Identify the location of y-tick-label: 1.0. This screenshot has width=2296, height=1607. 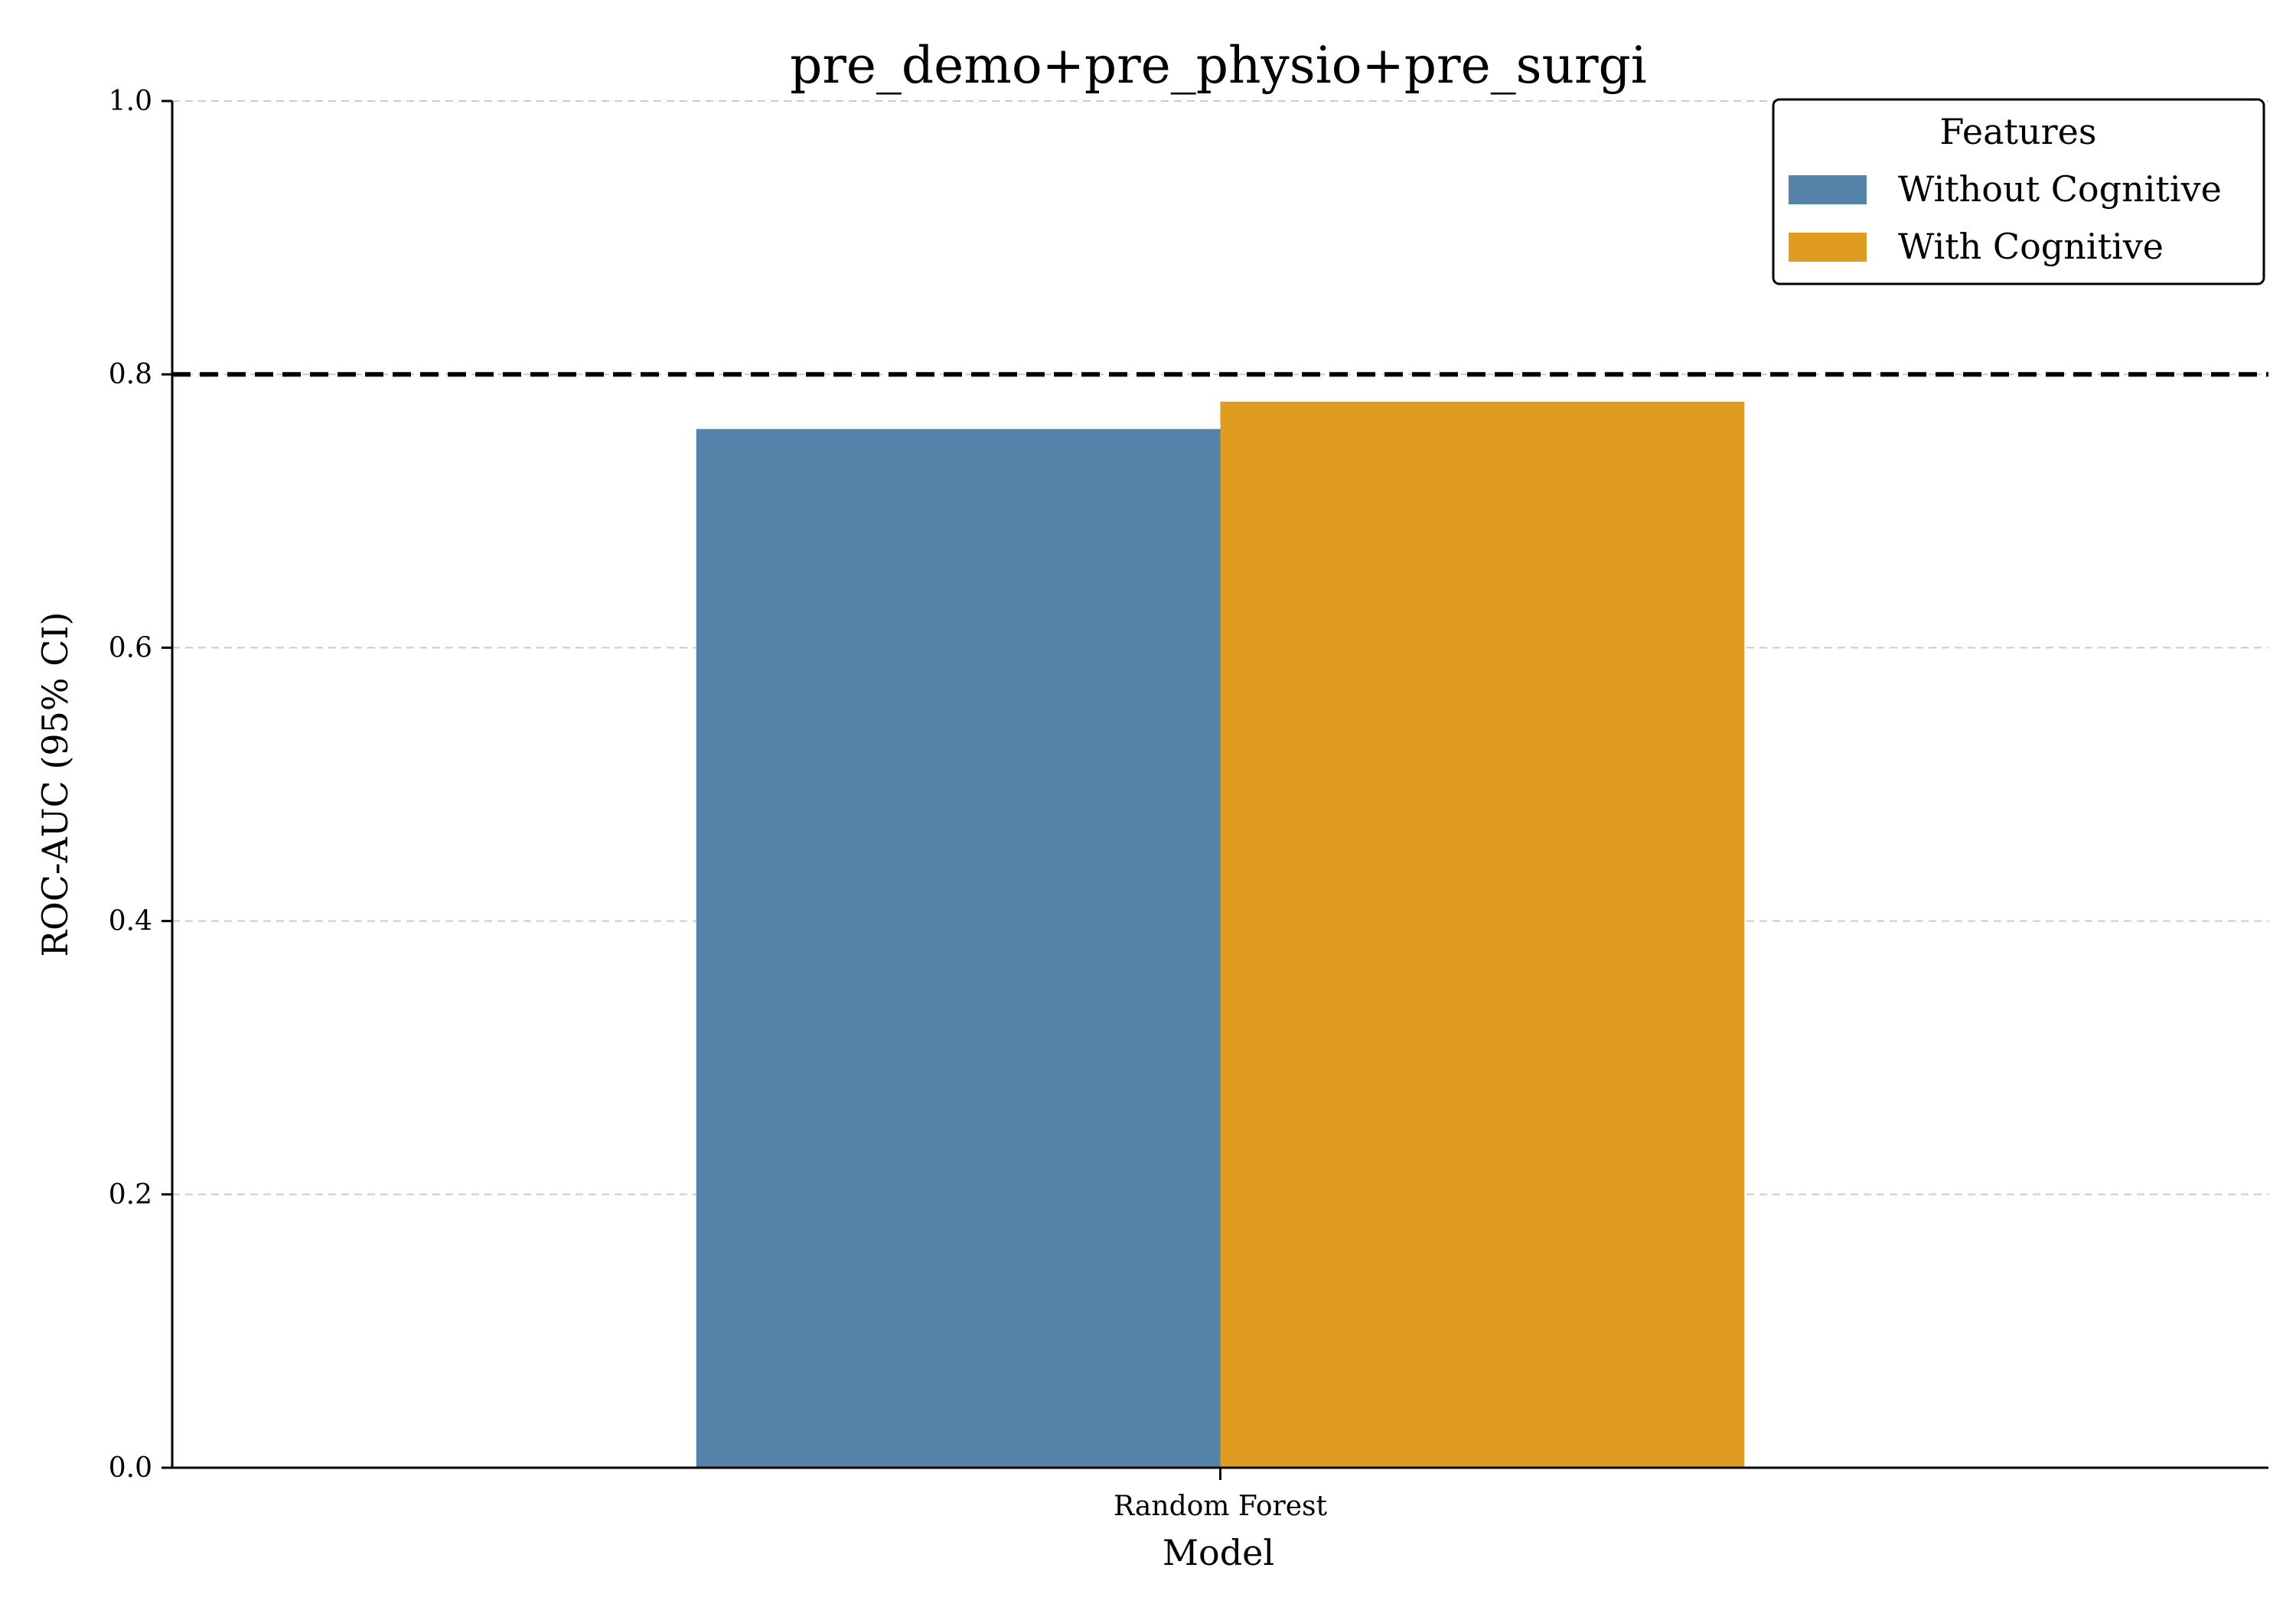
(130, 101).